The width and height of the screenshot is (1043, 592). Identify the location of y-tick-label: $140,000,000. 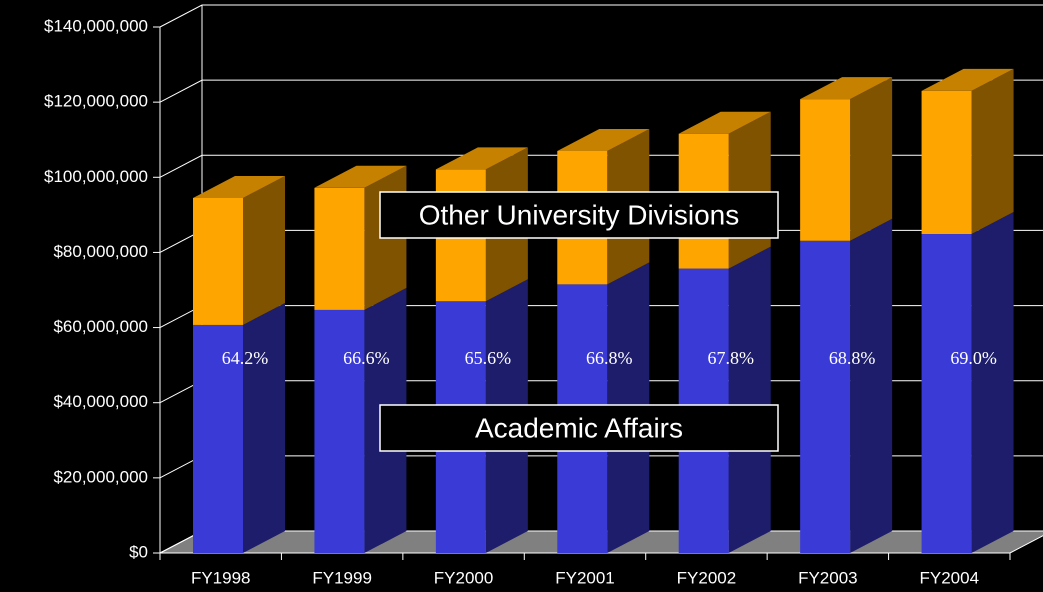
(96, 25).